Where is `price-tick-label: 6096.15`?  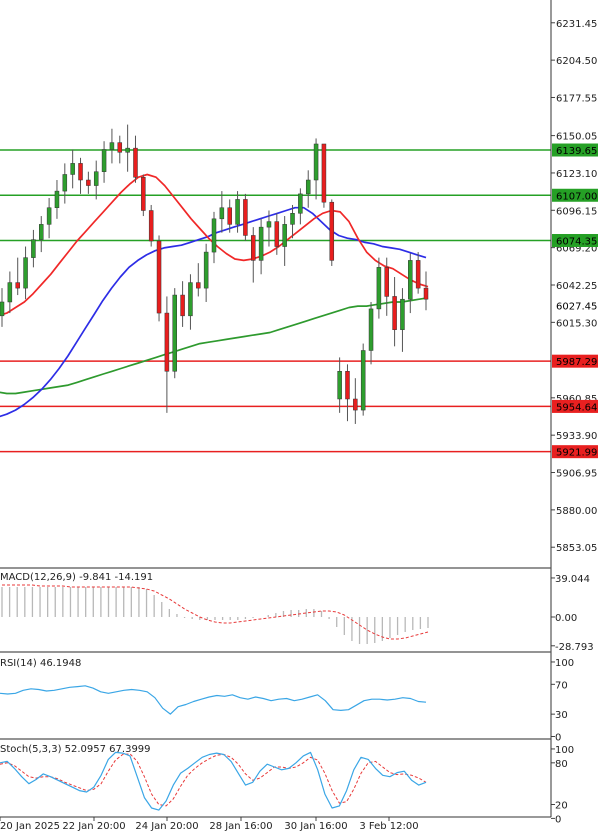
price-tick-label: 6096.15 is located at coordinates (576, 211).